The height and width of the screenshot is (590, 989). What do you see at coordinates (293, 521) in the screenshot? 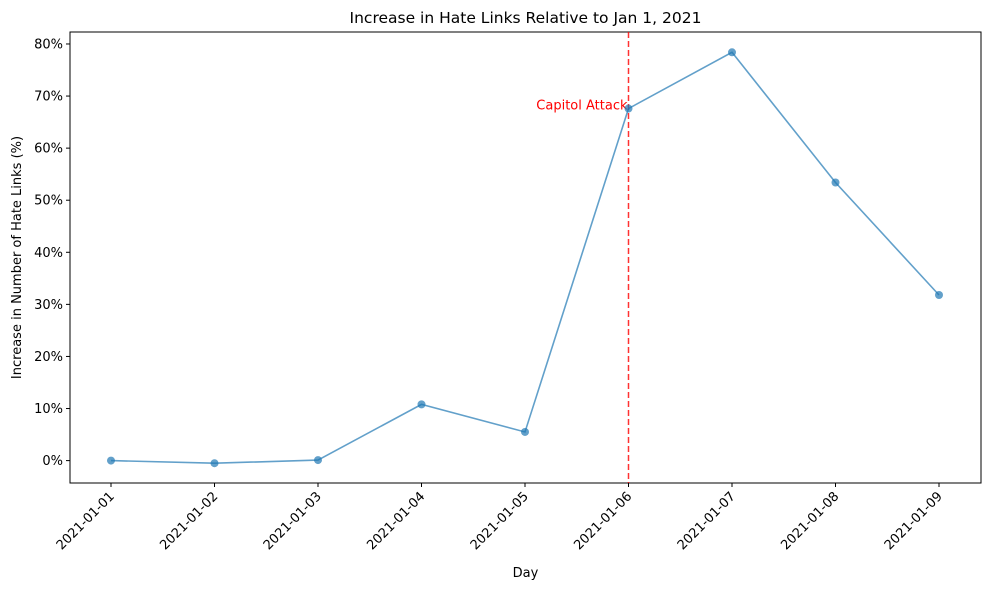
I see `x-tick-label: 2021-01-03` at bounding box center [293, 521].